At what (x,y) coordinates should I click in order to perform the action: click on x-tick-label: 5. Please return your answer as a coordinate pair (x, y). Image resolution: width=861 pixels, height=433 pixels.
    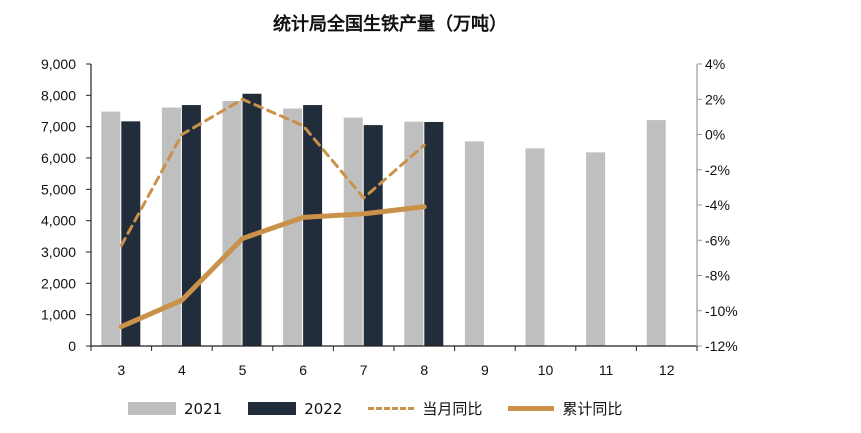
    Looking at the image, I should click on (243, 370).